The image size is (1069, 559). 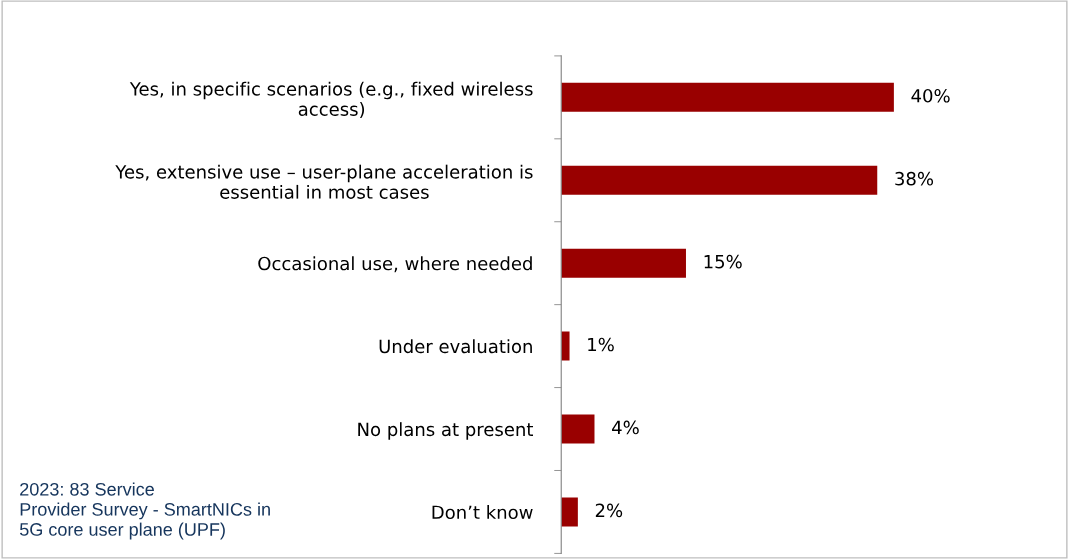 What do you see at coordinates (395, 264) in the screenshot?
I see `y-tick-label: Occasional use, where needed` at bounding box center [395, 264].